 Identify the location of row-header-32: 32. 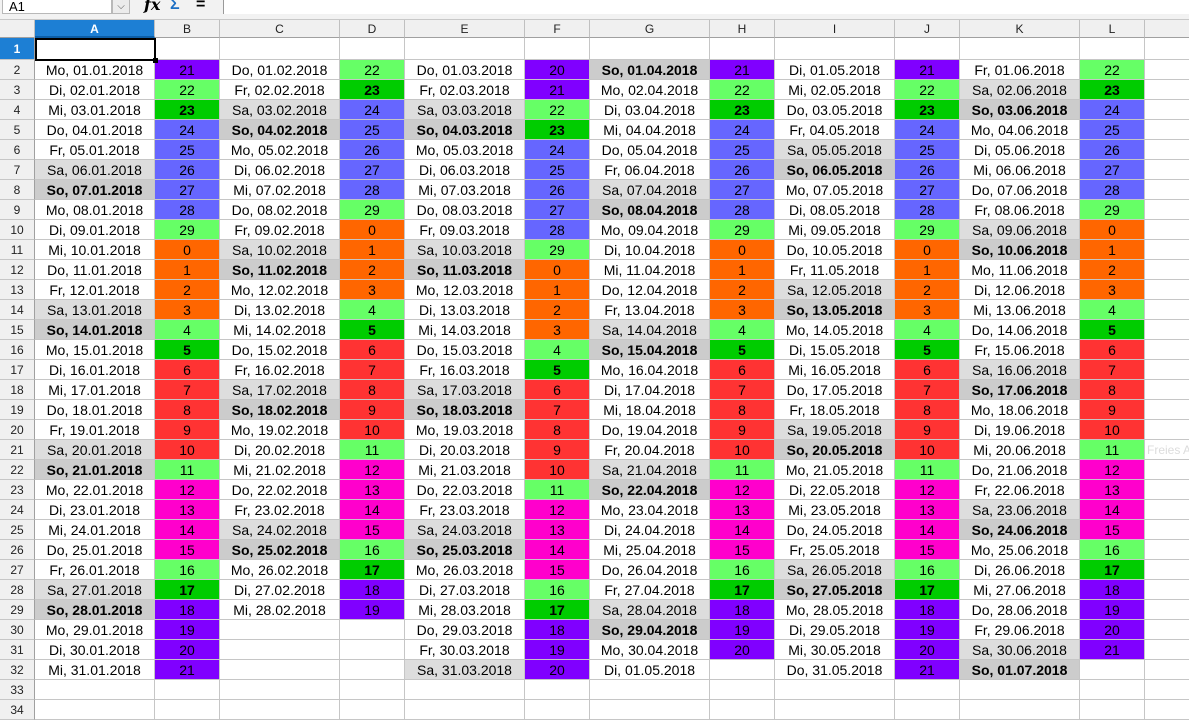
(17, 670).